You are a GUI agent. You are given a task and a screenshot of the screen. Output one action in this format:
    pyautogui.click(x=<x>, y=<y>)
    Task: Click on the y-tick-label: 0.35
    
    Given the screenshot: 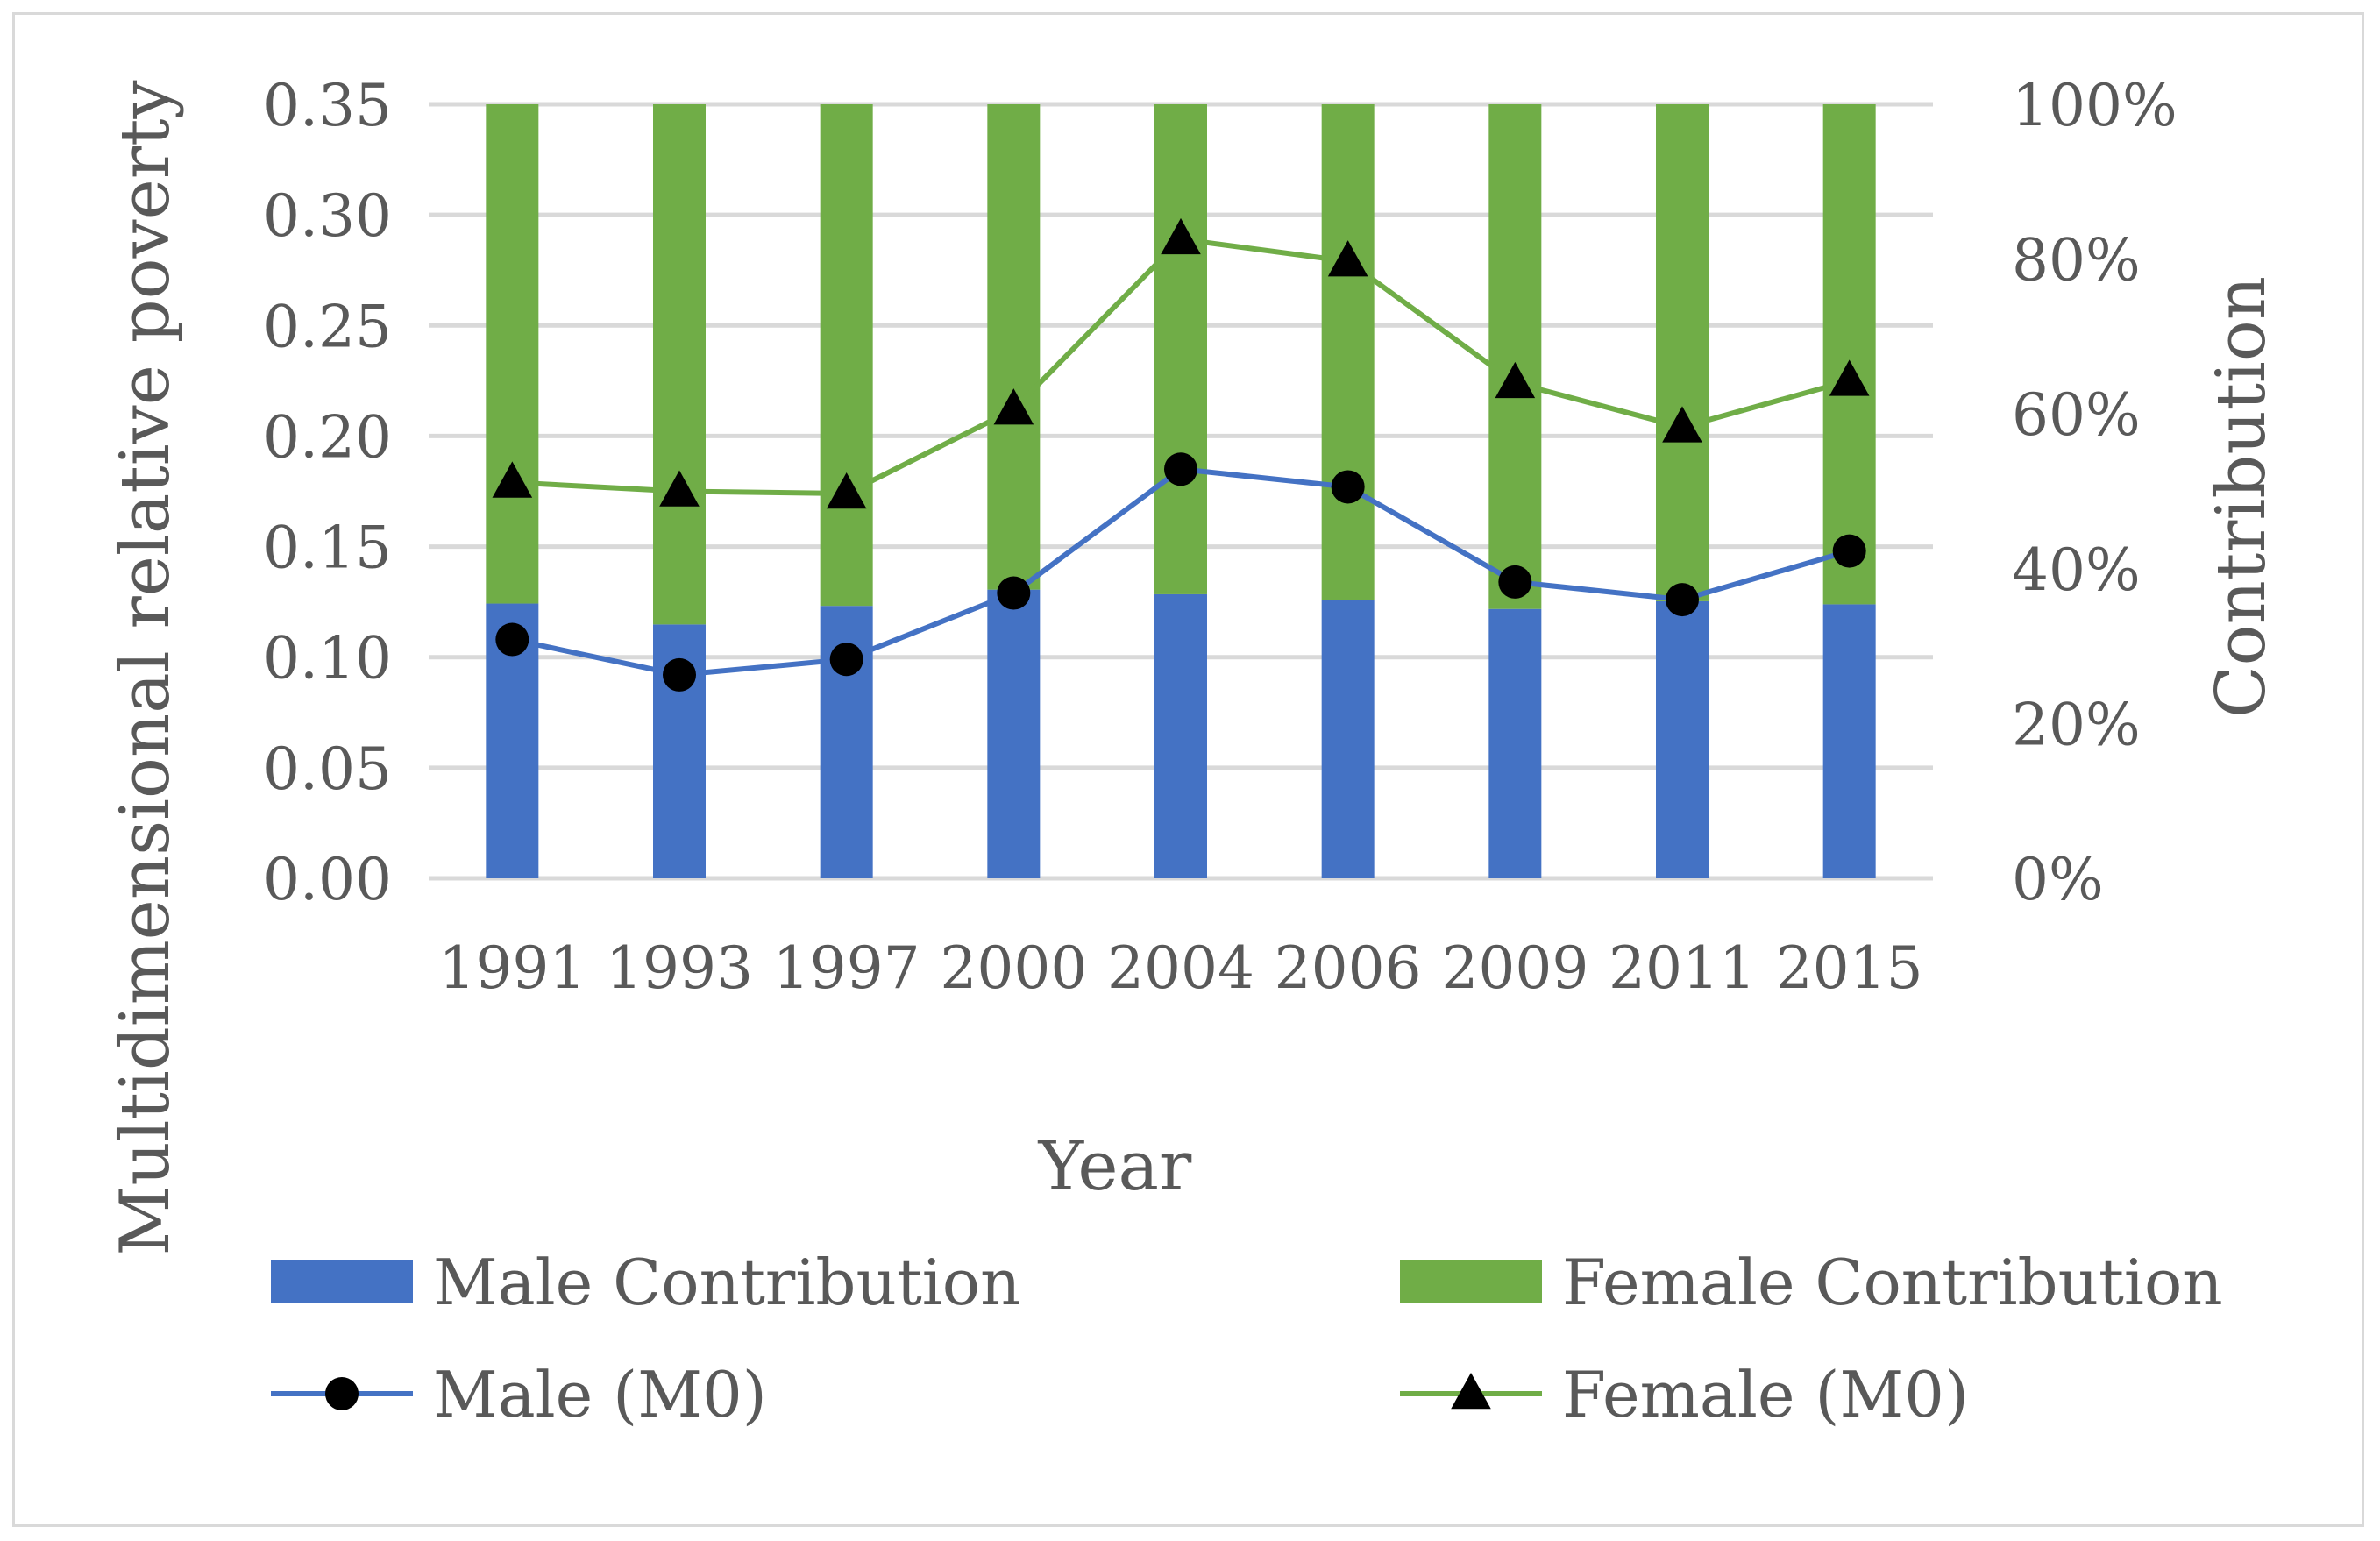 What is the action you would take?
    pyautogui.click(x=327, y=106)
    